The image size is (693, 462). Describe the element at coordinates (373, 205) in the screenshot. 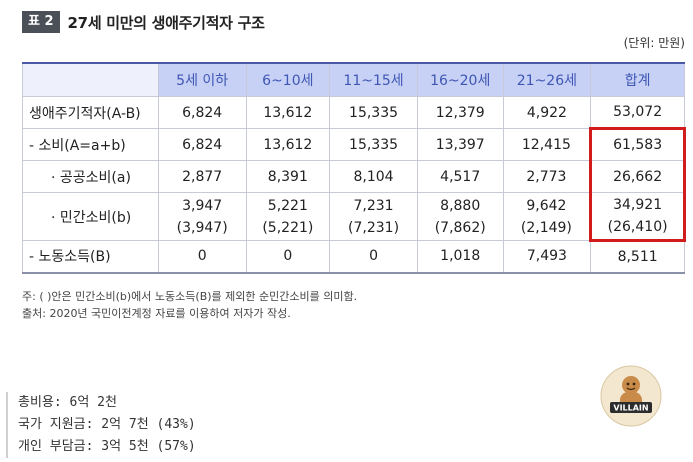

I see `cell-value: 7,231` at that location.